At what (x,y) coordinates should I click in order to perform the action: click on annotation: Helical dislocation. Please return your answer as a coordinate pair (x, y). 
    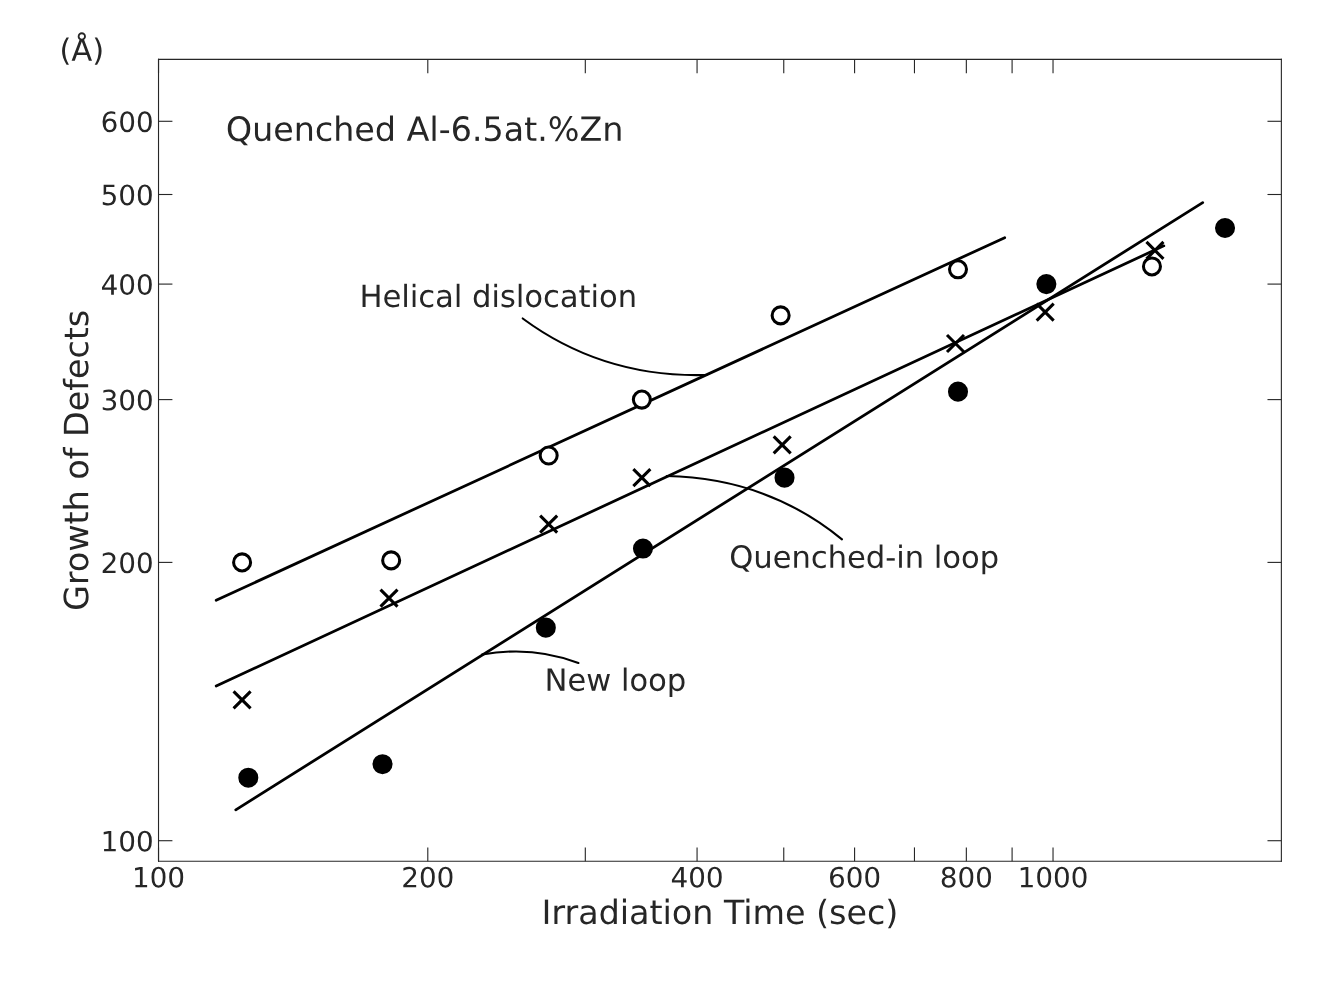
    Looking at the image, I should click on (498, 295).